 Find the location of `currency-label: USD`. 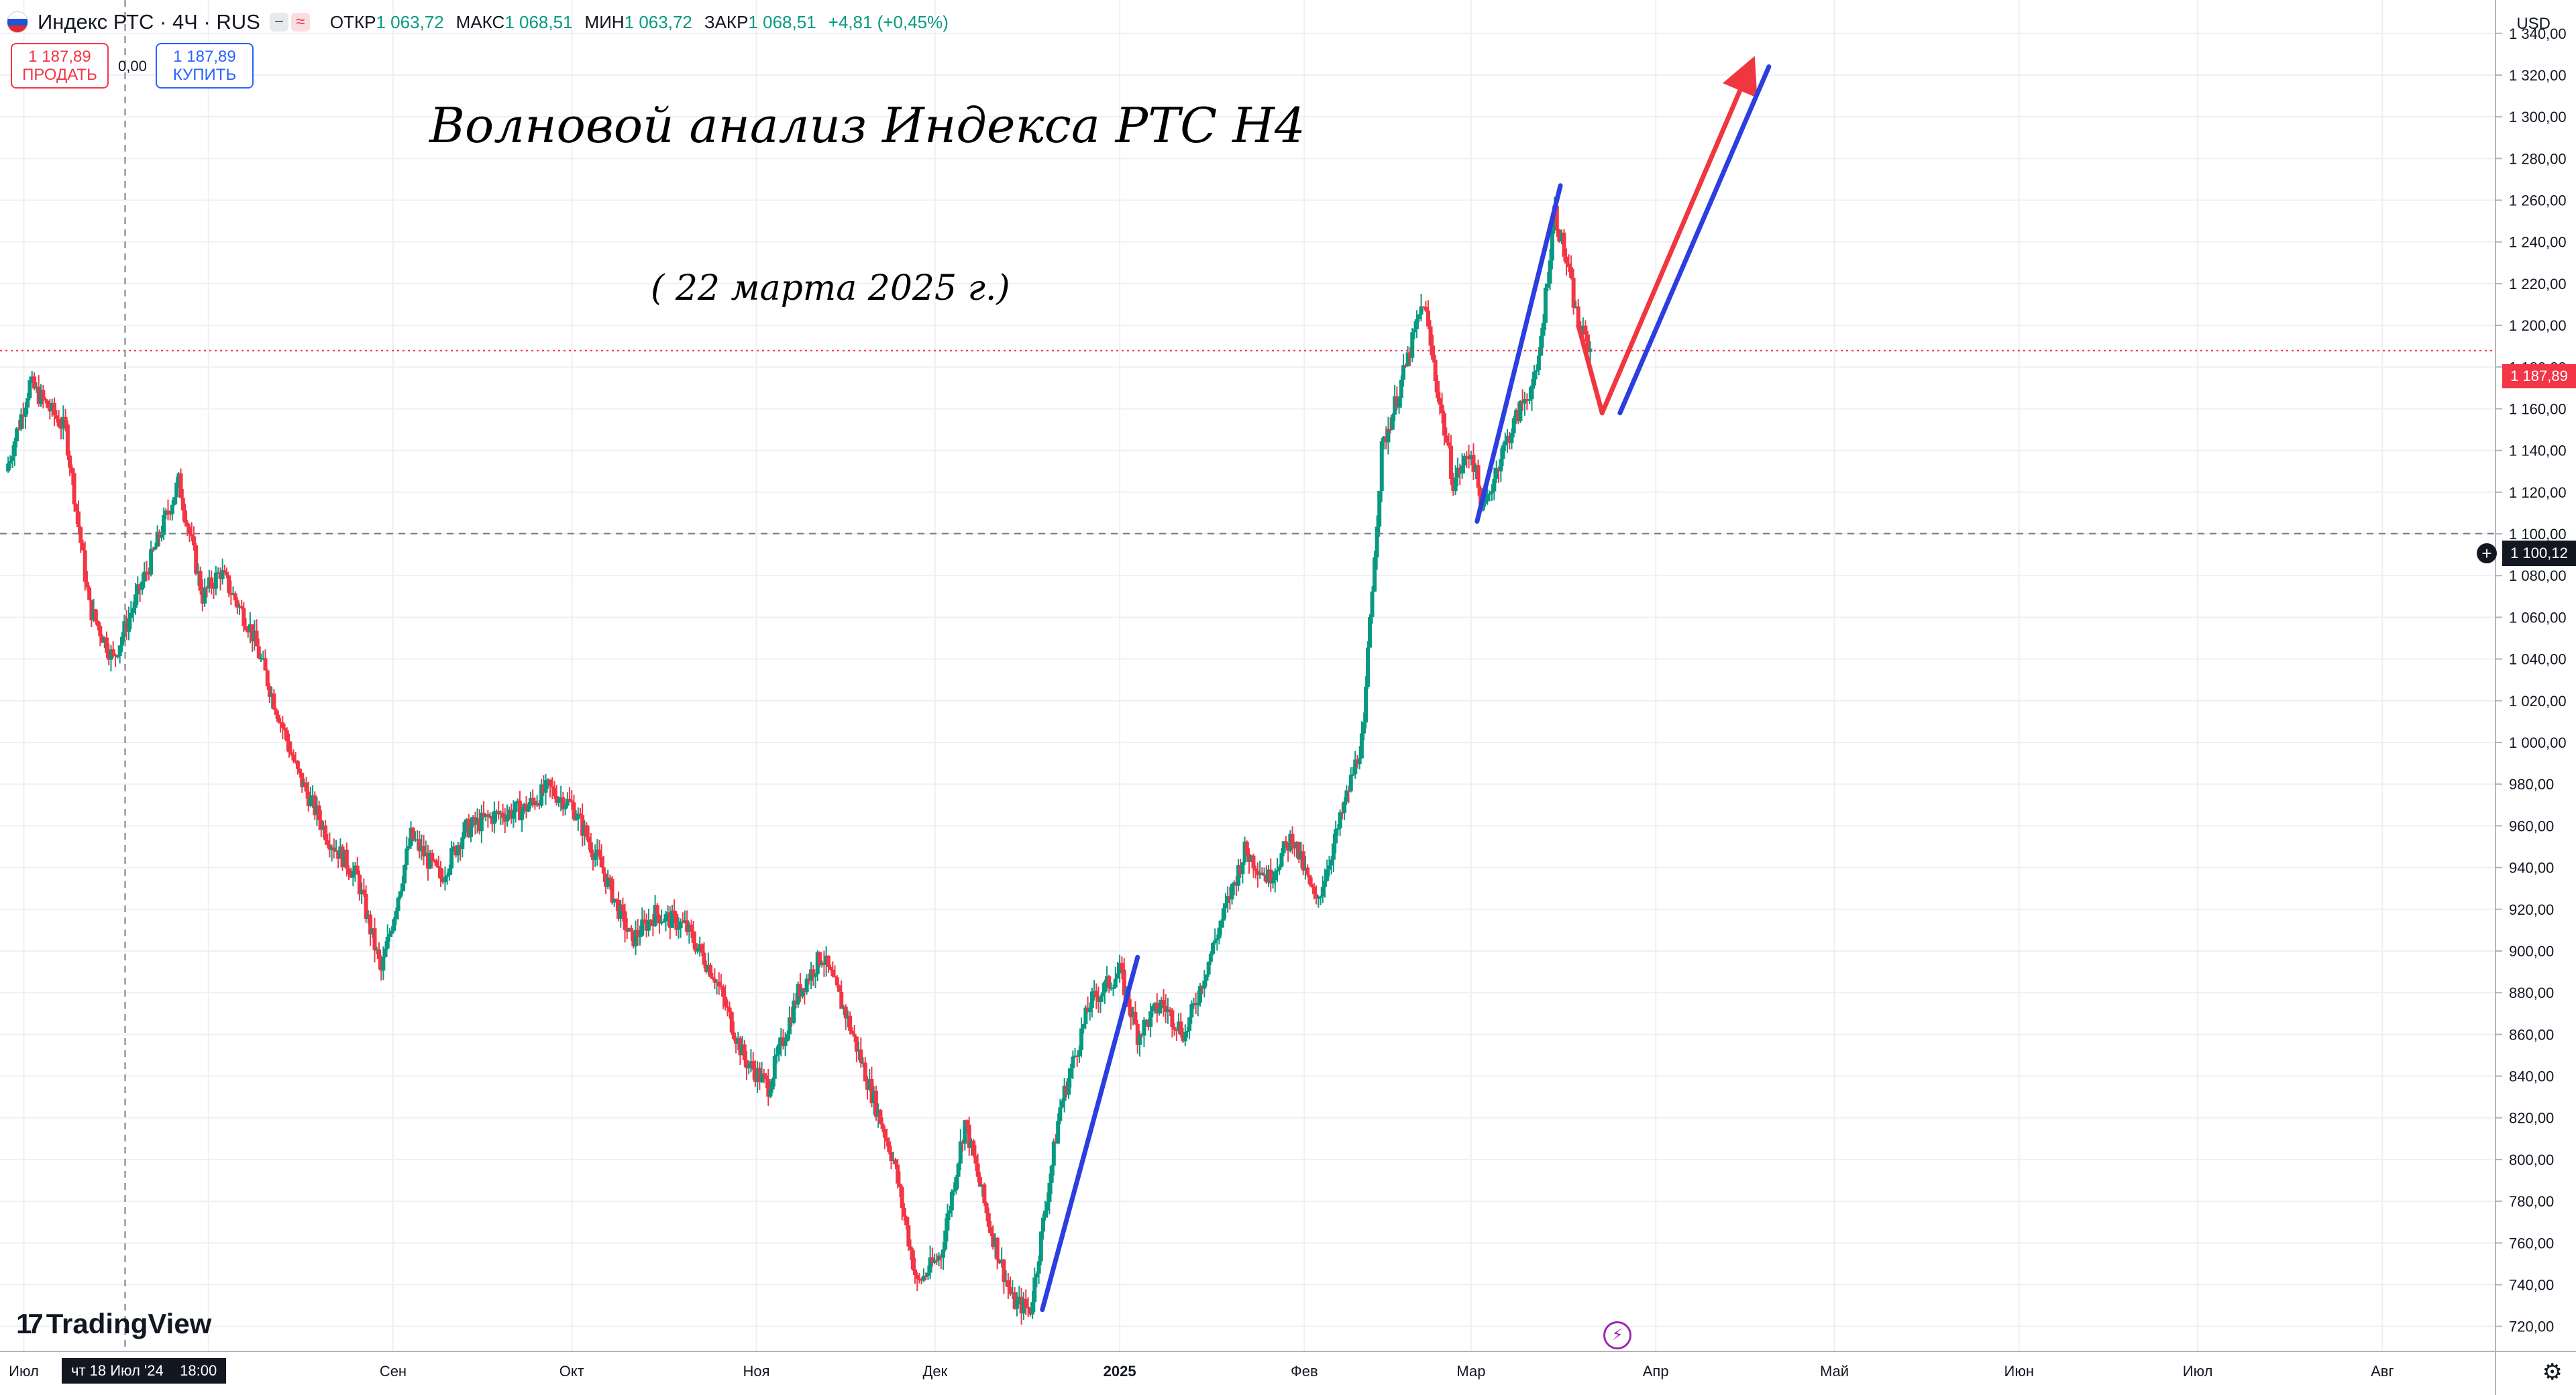

currency-label: USD is located at coordinates (2533, 24).